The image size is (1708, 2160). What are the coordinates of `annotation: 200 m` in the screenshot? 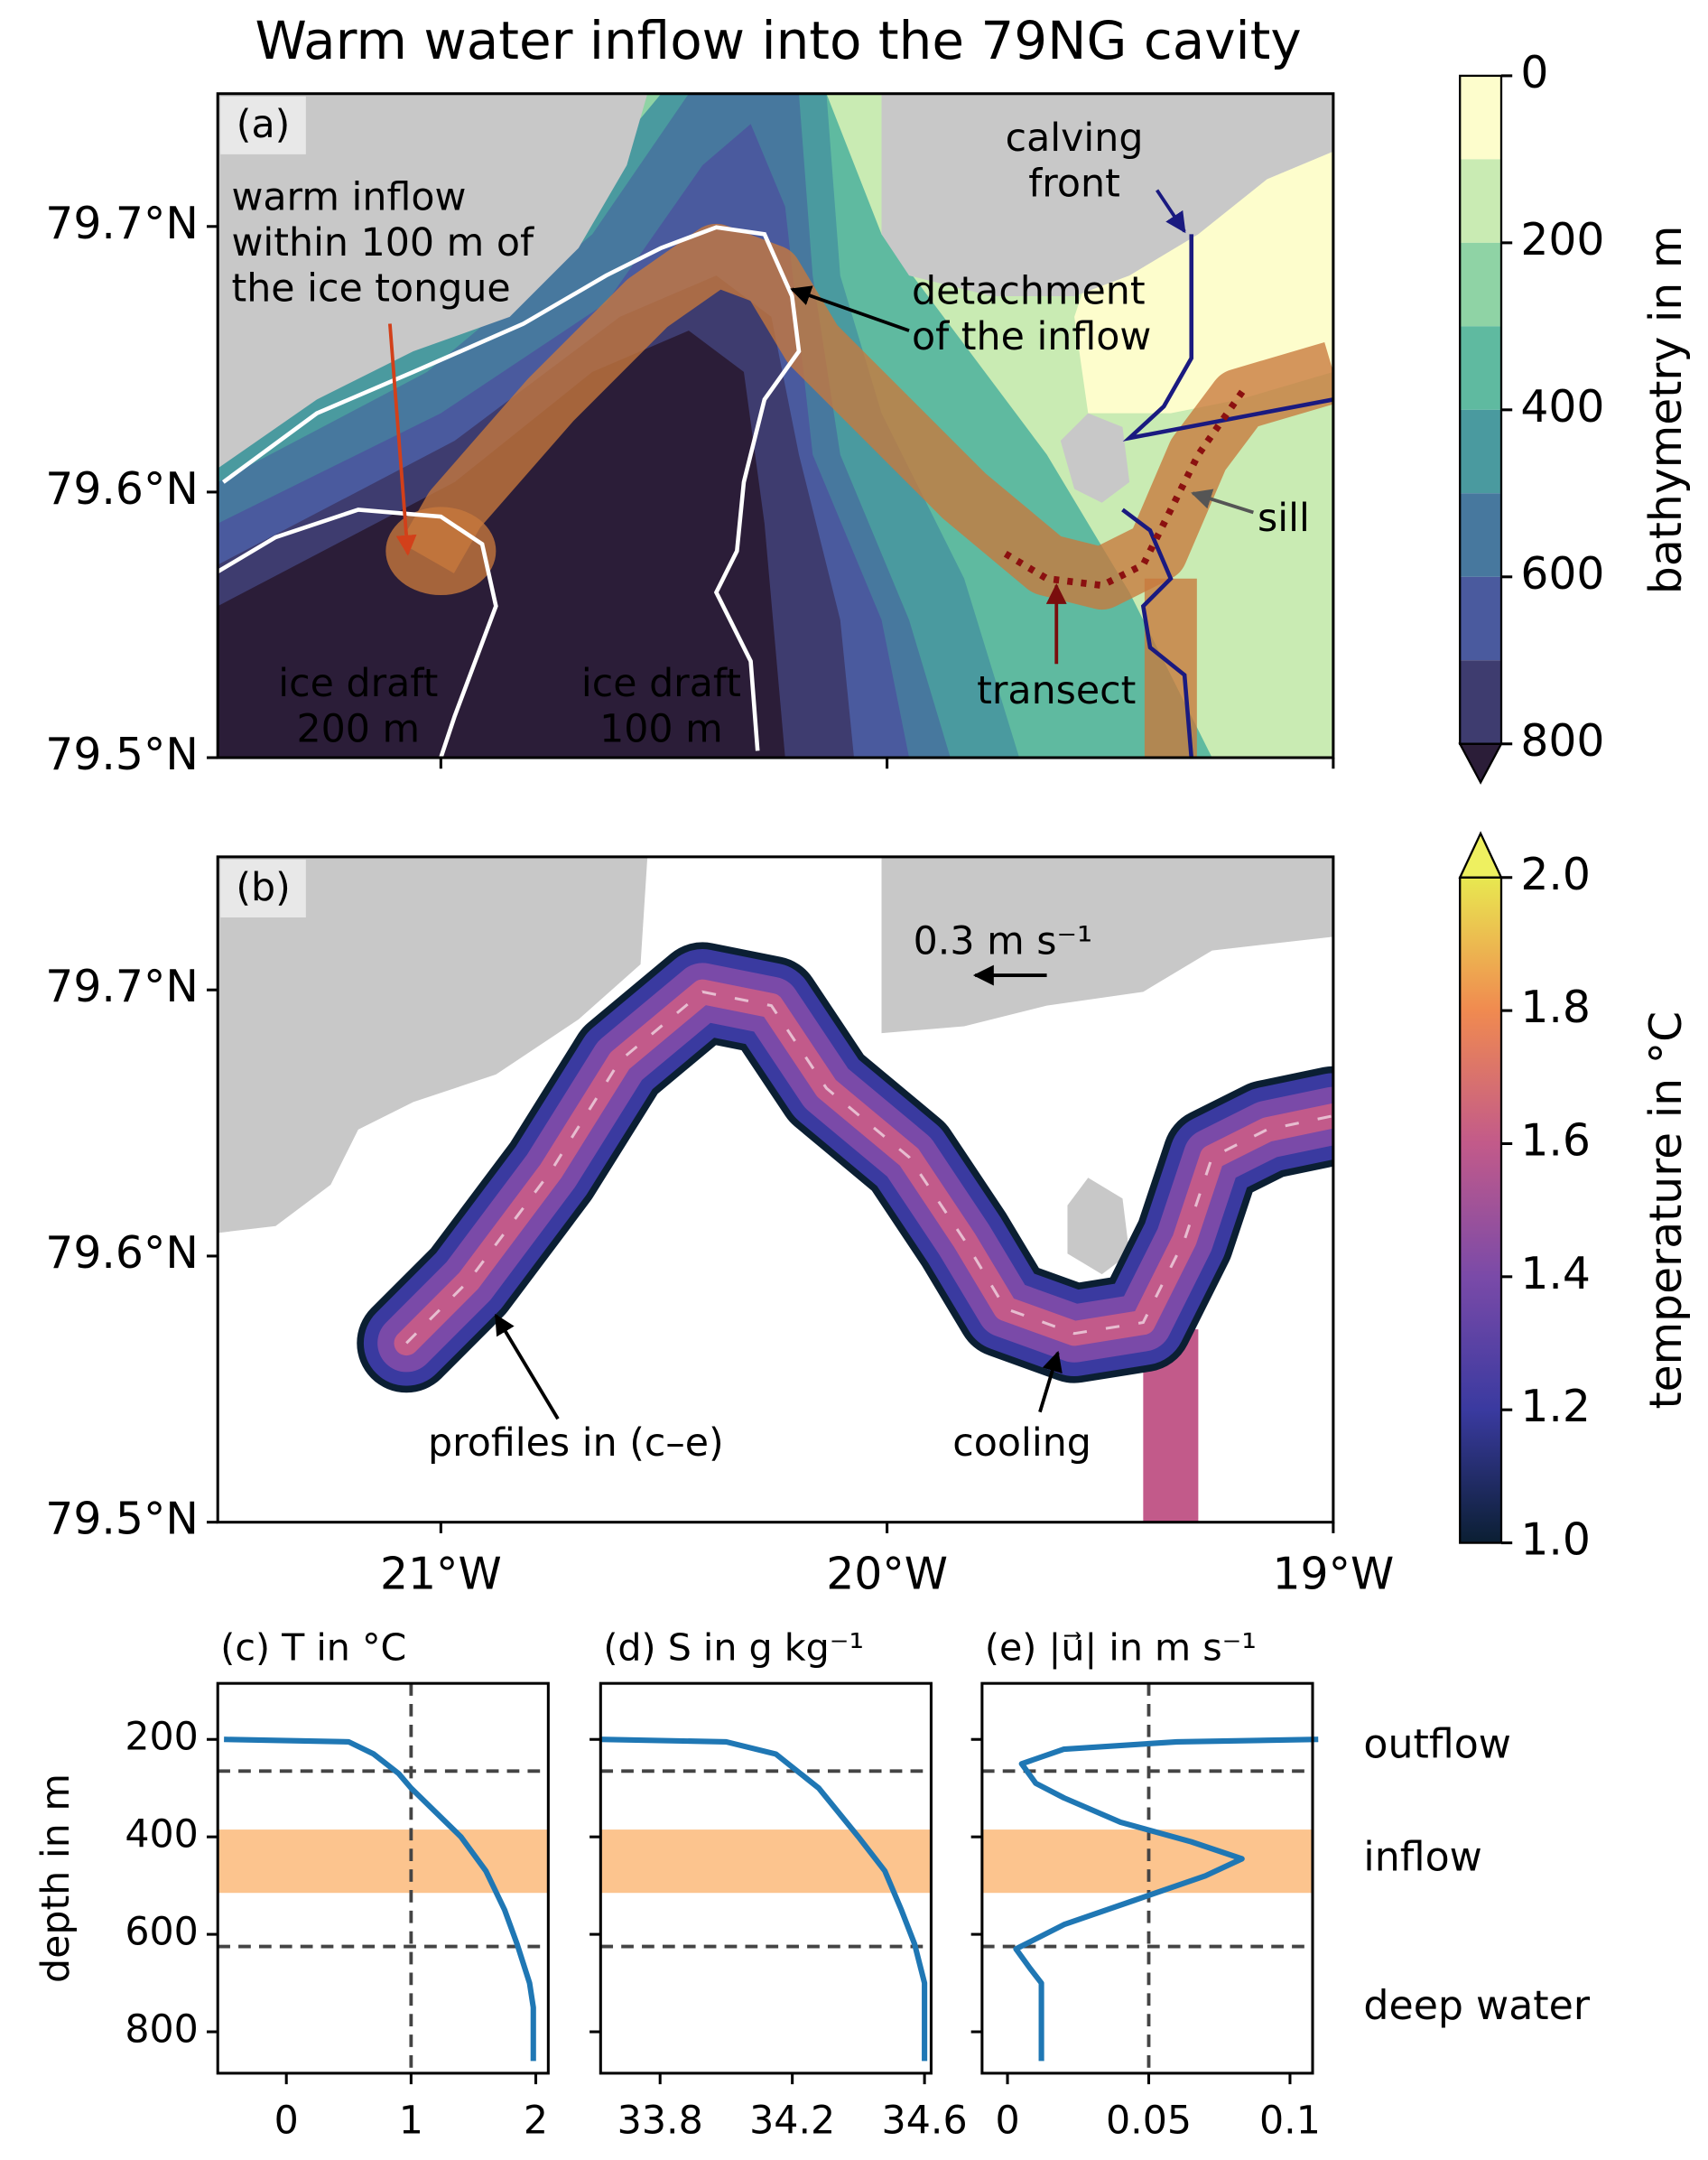 It's located at (358, 729).